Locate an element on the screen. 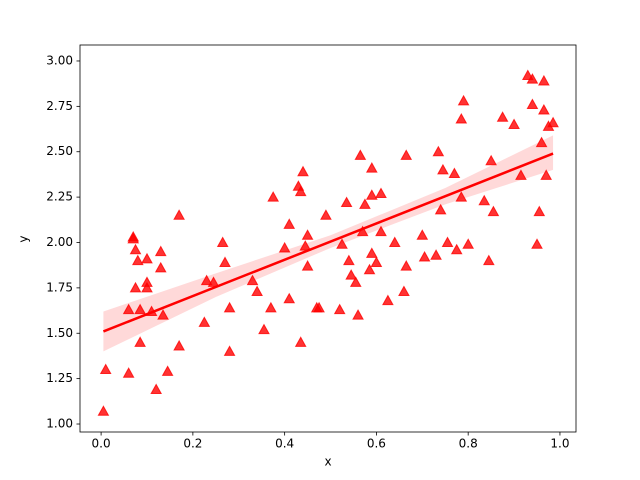 The width and height of the screenshot is (640, 480). x-axis-label: x is located at coordinates (327, 462).